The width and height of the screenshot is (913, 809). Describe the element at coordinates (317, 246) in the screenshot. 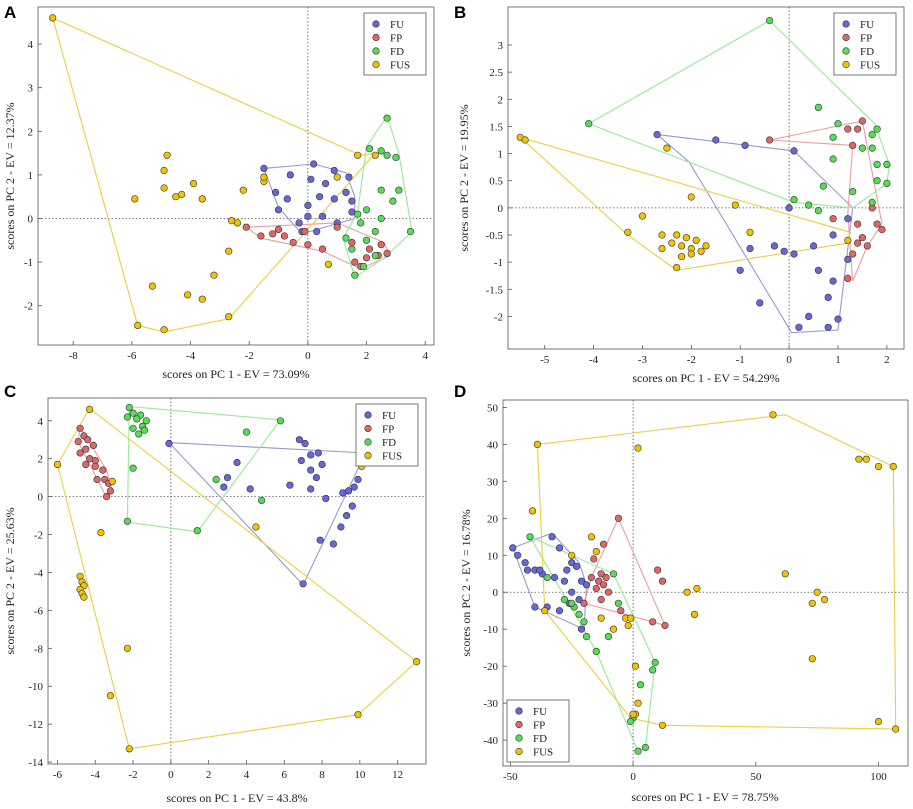

I see `panel-a-hull-fp` at that location.